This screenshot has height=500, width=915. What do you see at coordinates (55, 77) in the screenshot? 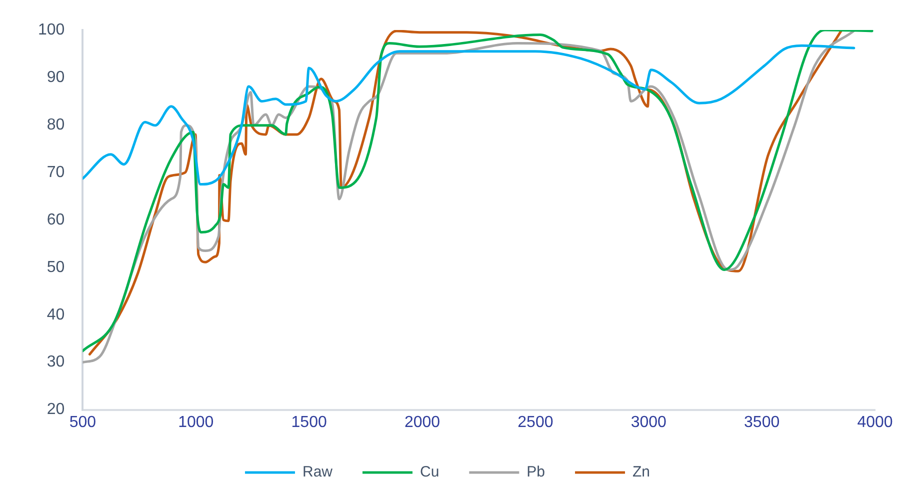
I see `y-tick-label: 90` at bounding box center [55, 77].